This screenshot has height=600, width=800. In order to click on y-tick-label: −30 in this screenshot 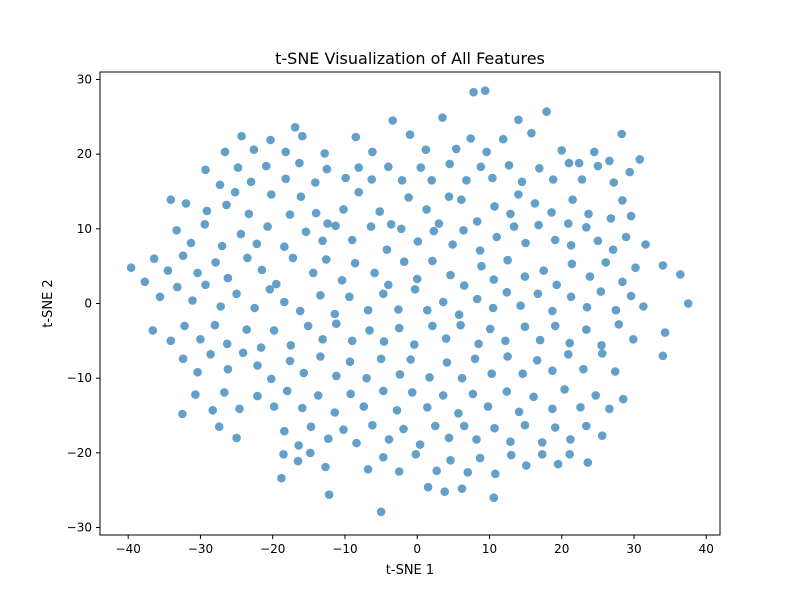, I will do `click(79, 528)`.